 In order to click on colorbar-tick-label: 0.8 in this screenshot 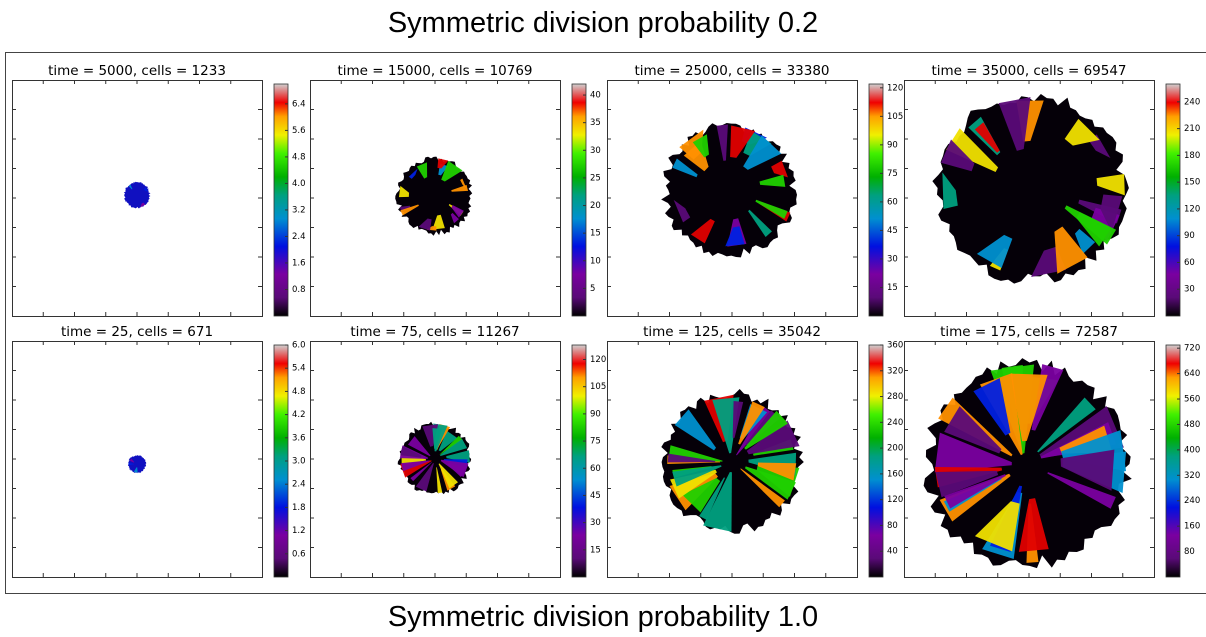, I will do `click(299, 290)`.